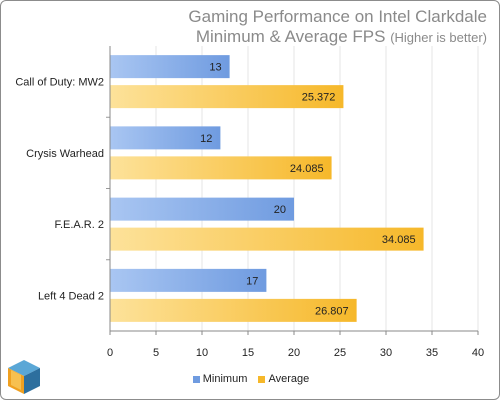  Describe the element at coordinates (386, 353) in the screenshot. I see `x-tick-label-30: 30` at that location.